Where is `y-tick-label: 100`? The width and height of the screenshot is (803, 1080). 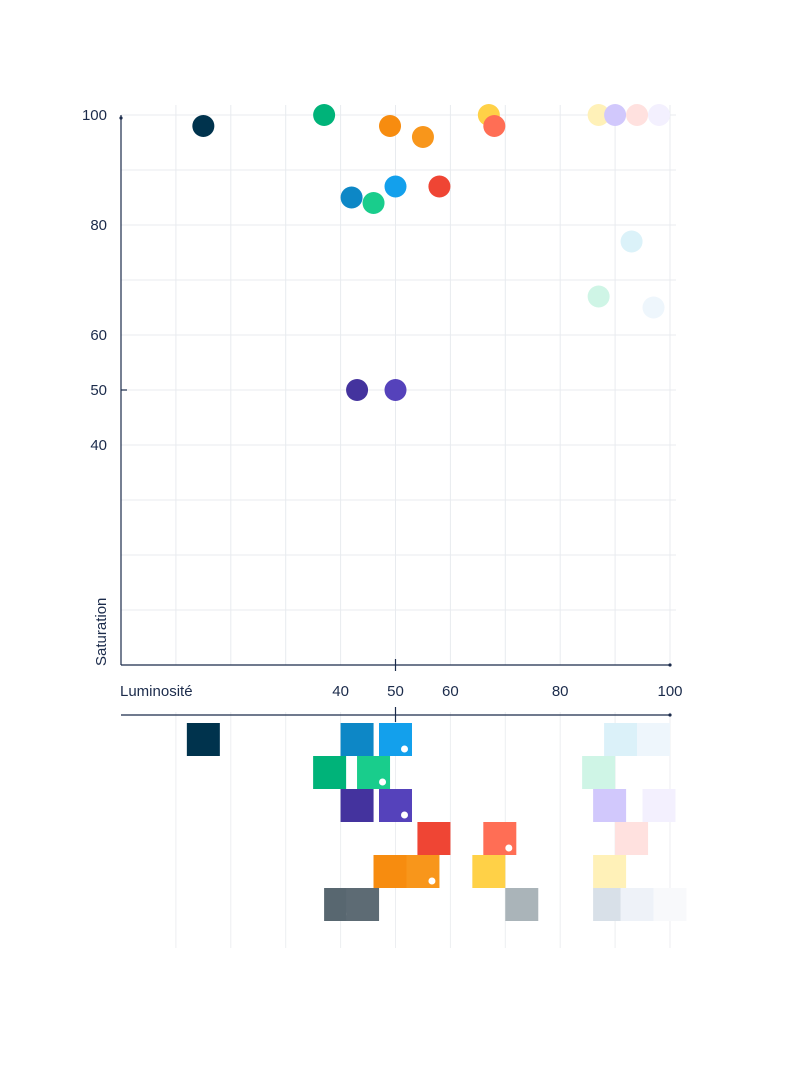
y-tick-label: 100 is located at coordinates (94, 115).